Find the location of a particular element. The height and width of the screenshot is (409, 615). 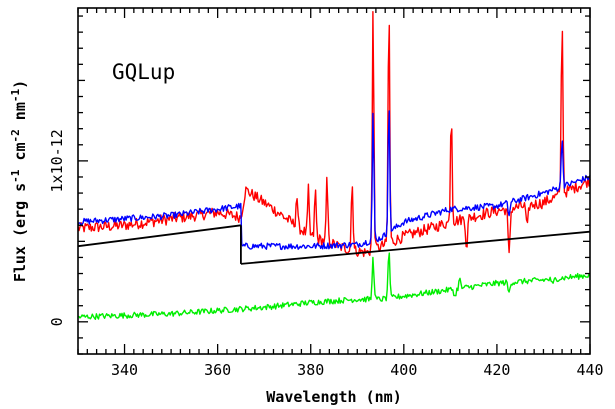

y-axis-title: Flux (erg s-1 cm-2 nm-1) is located at coordinates (19, 181).